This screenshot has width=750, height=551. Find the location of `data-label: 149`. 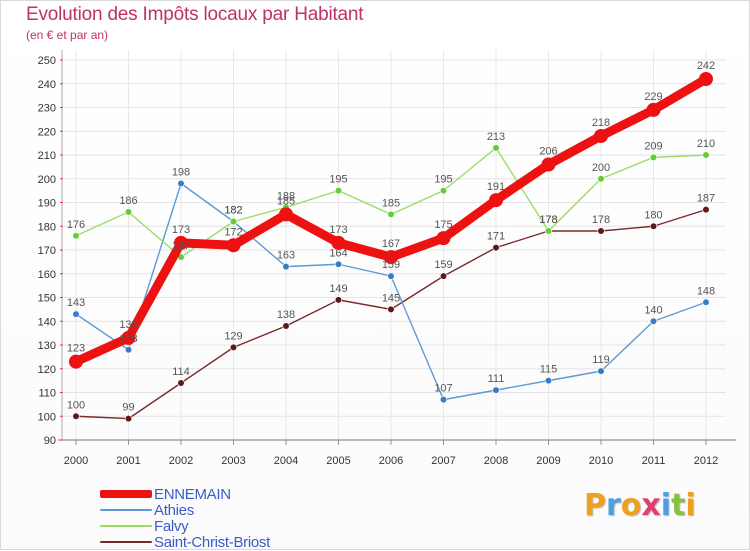

data-label: 149 is located at coordinates (338, 289).